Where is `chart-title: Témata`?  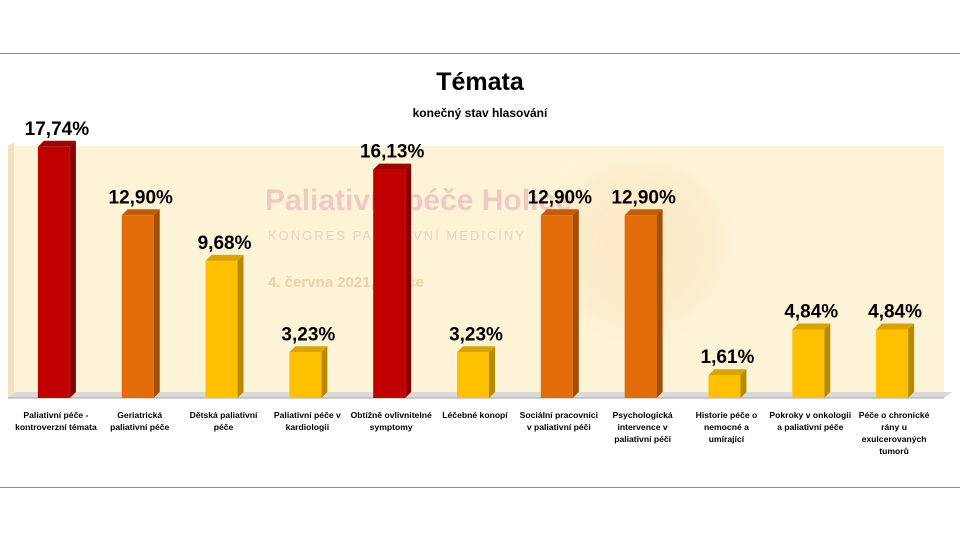
chart-title: Témata is located at coordinates (480, 82).